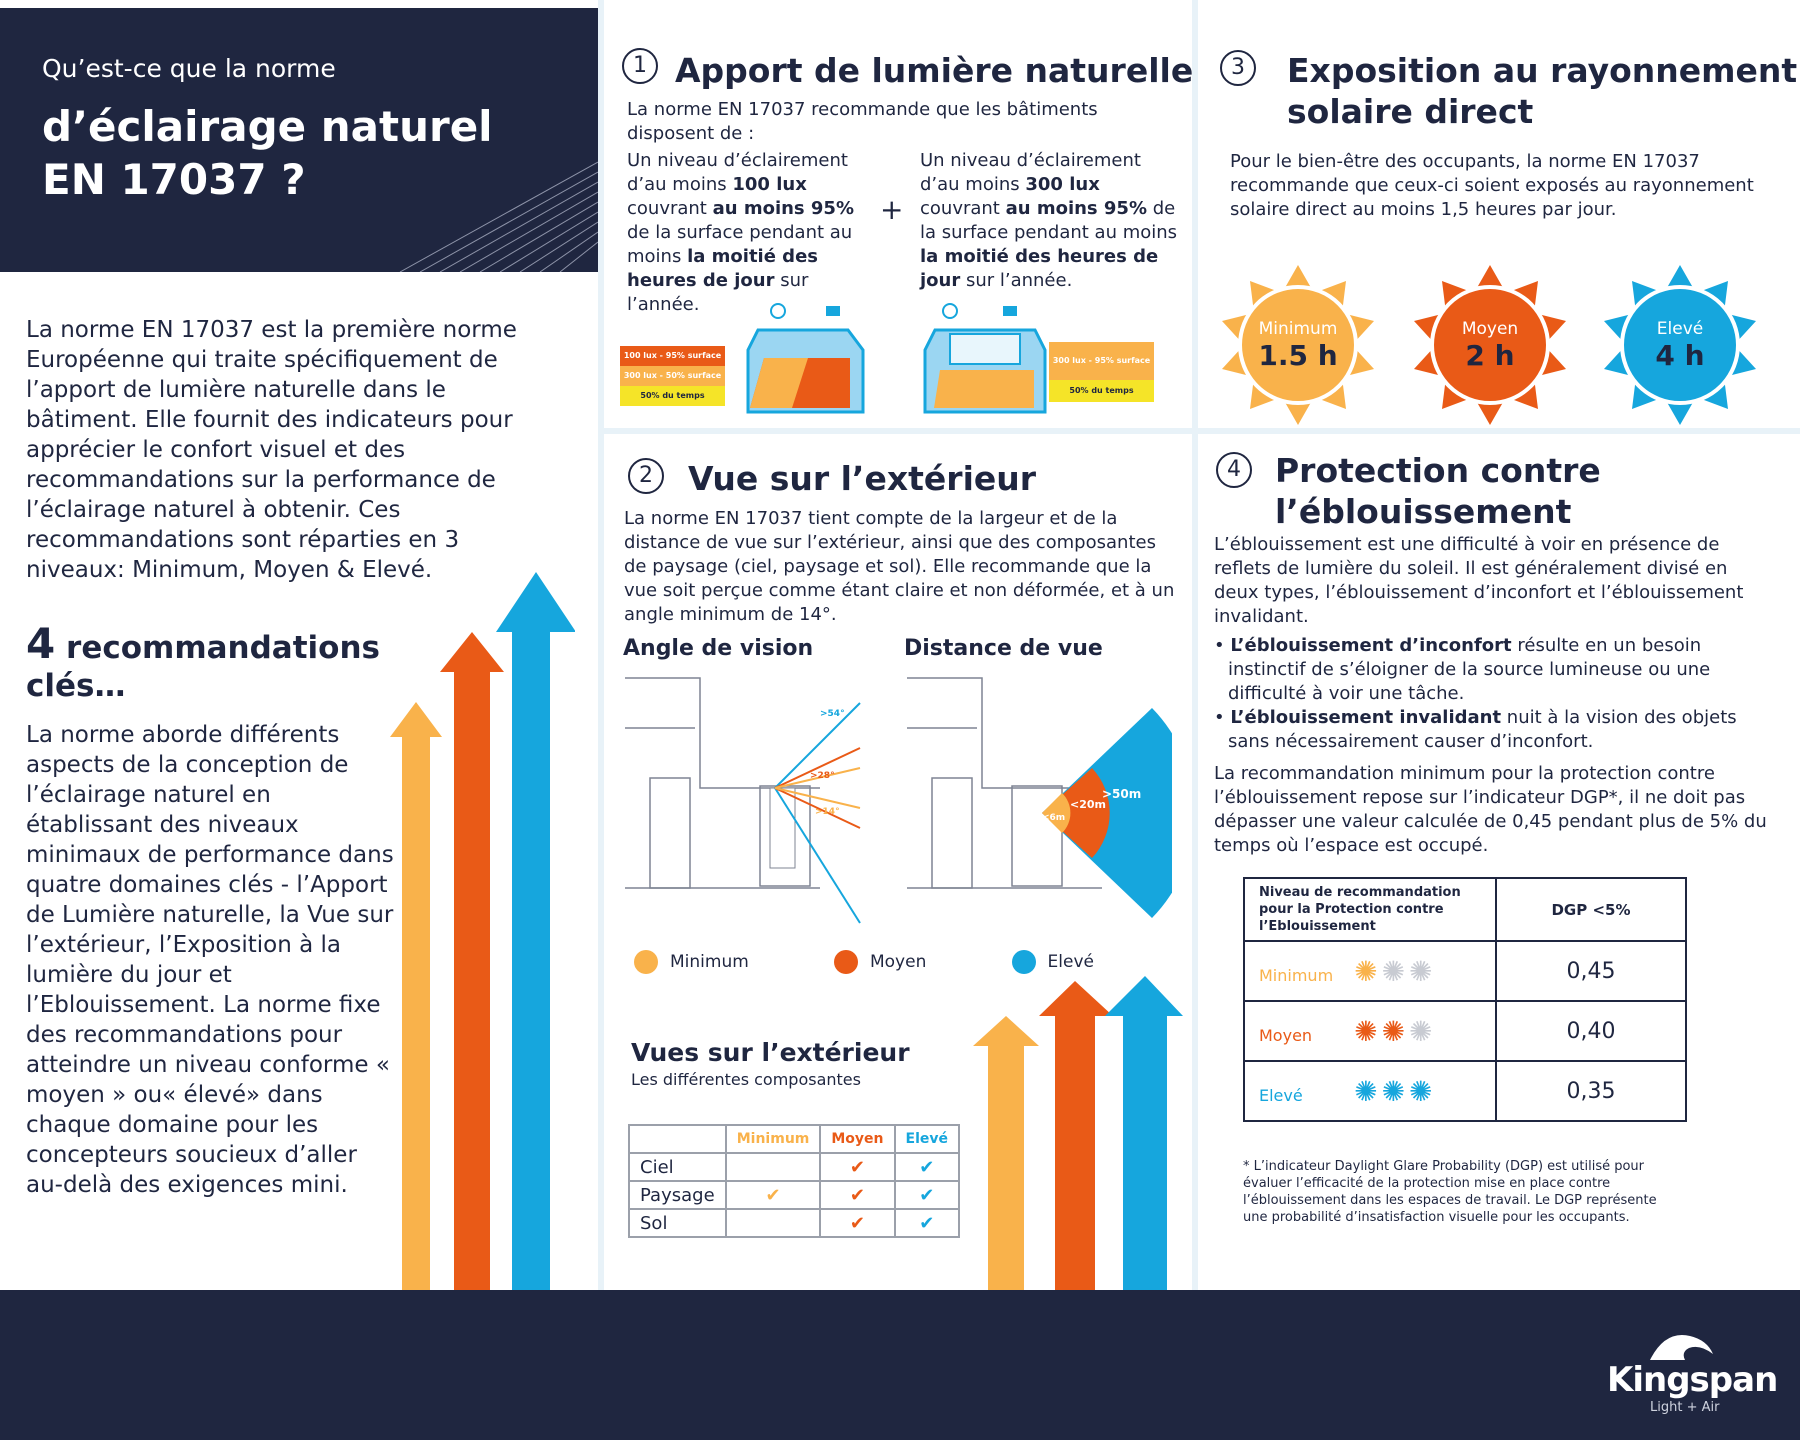  I want to click on sun-eleve-icon, so click(1680, 345).